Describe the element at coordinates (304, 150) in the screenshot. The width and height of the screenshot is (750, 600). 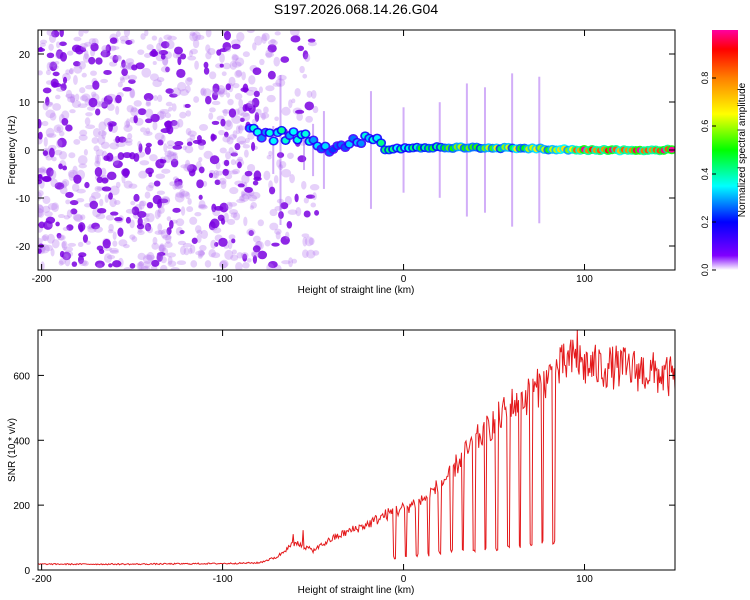
I see `streak-cell` at that location.